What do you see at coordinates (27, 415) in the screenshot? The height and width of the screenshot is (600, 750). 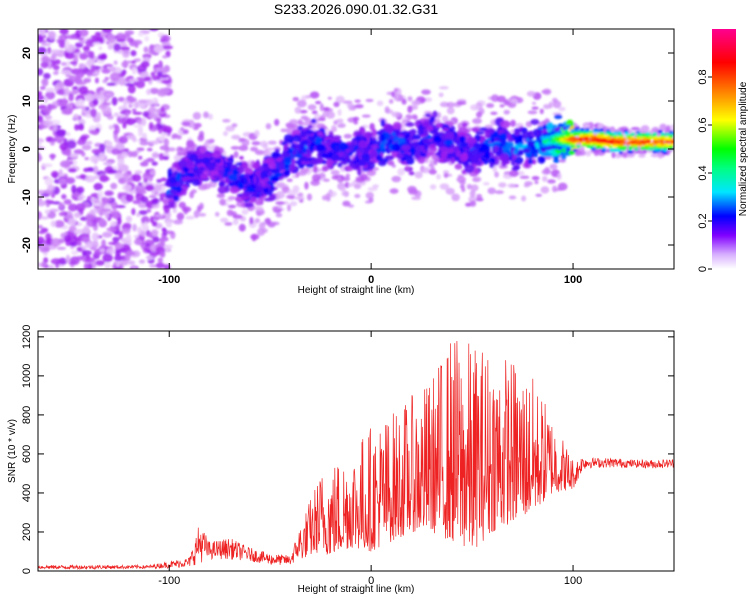 I see `snr-ytick-label: 800` at bounding box center [27, 415].